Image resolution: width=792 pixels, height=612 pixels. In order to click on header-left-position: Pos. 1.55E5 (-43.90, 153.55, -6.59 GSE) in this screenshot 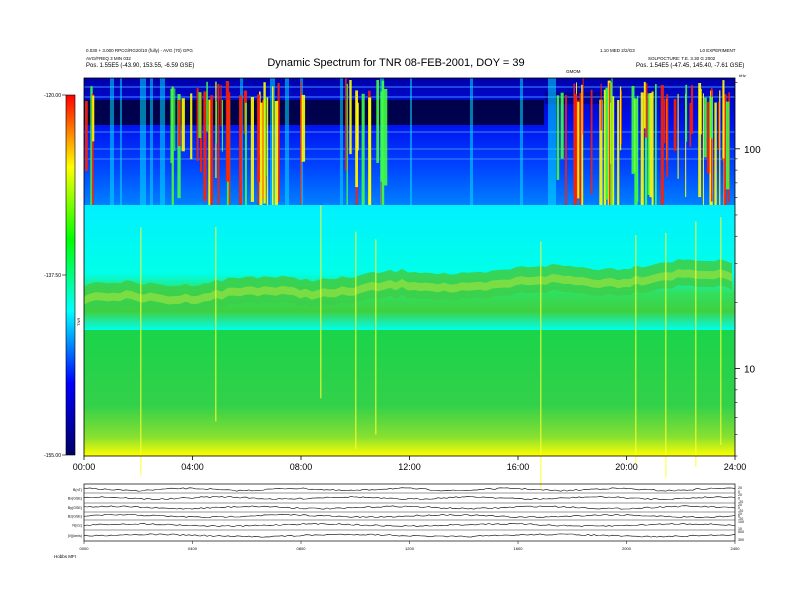, I will do `click(140, 66)`.